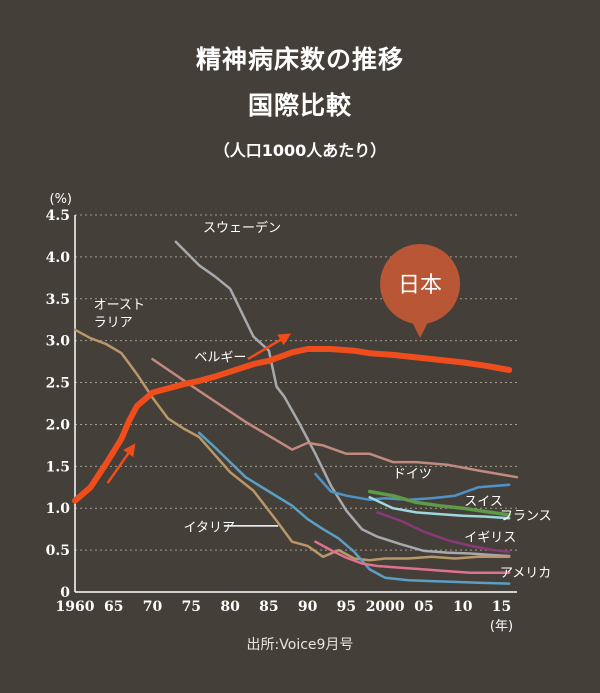  What do you see at coordinates (501, 626) in the screenshot?
I see `x-axis-unit-label: (年)` at bounding box center [501, 626].